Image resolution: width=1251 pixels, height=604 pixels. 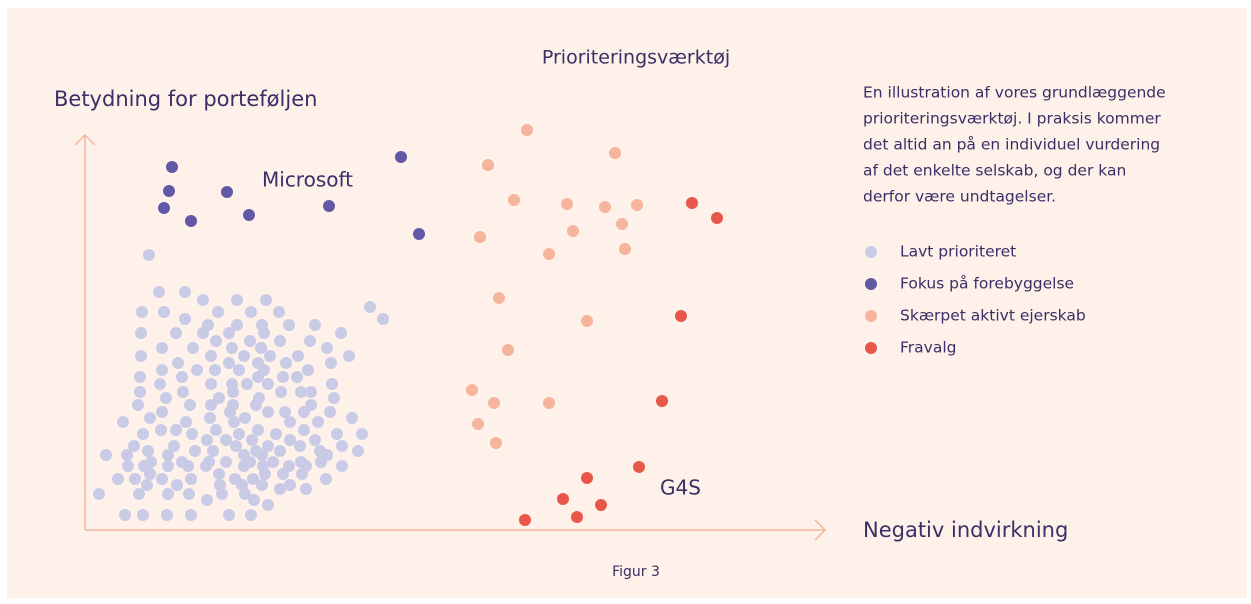 I want to click on description: af det enkelte selskab, og der kan, so click(x=994, y=171).